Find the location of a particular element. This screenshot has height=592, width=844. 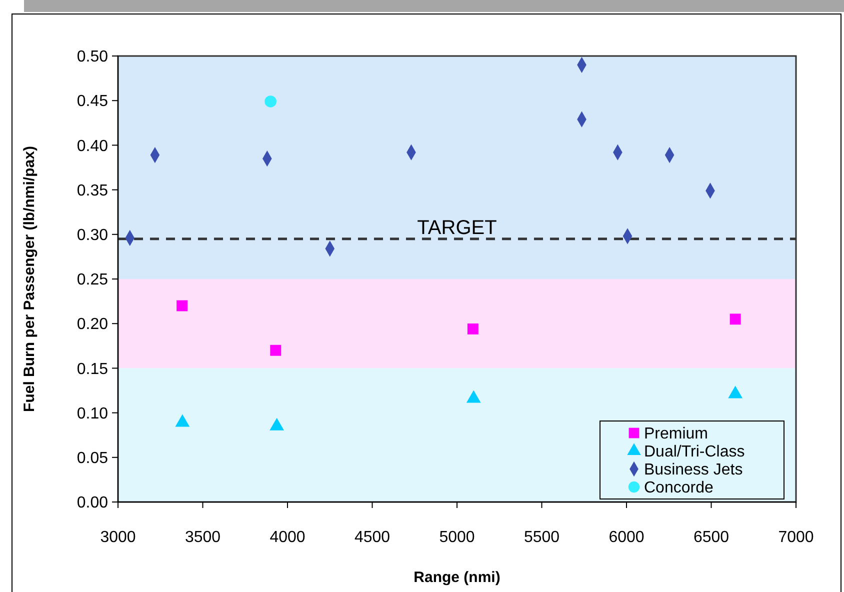

y-tick-label: 0.05 is located at coordinates (92, 458).